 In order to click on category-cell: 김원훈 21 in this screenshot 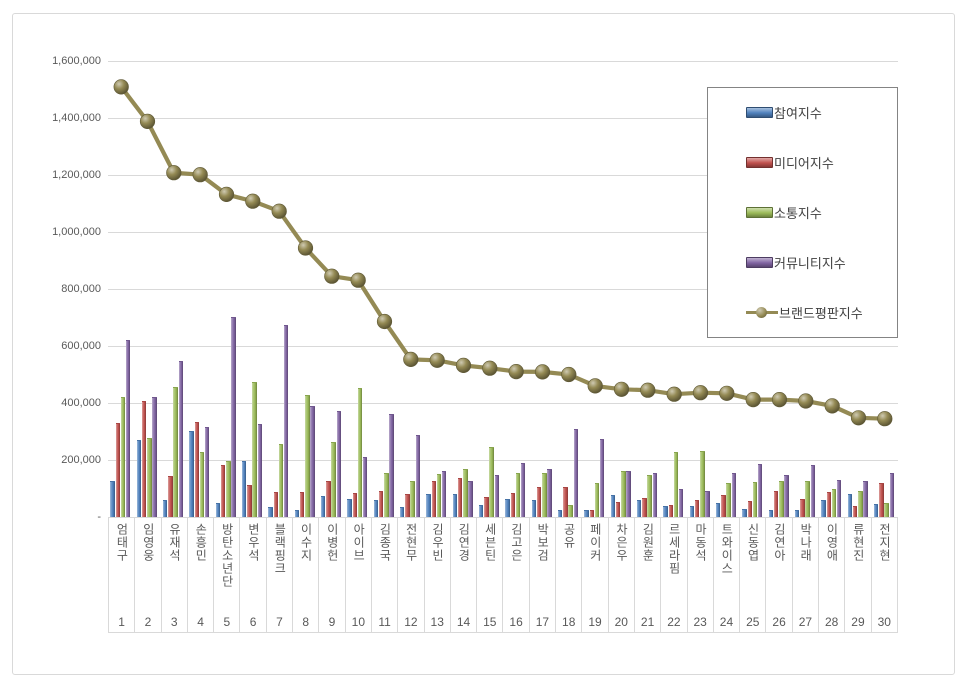, I will do `click(648, 574)`.